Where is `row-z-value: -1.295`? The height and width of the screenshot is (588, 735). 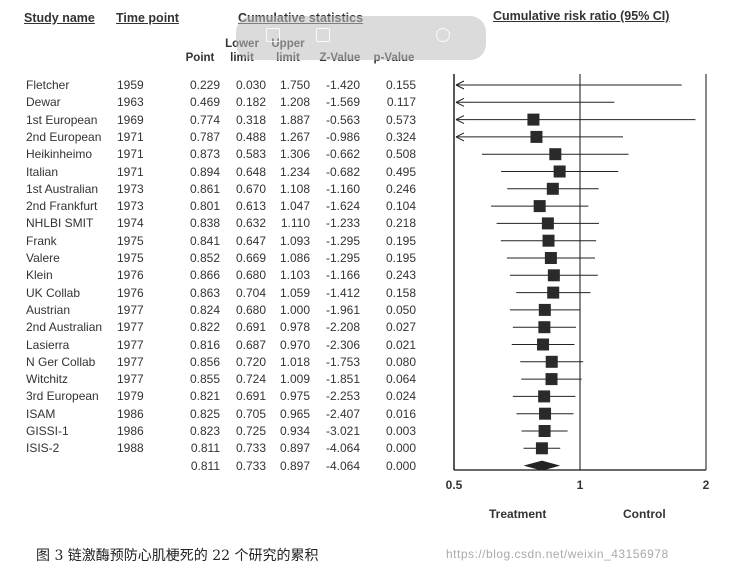 row-z-value: -1.295 is located at coordinates (342, 258).